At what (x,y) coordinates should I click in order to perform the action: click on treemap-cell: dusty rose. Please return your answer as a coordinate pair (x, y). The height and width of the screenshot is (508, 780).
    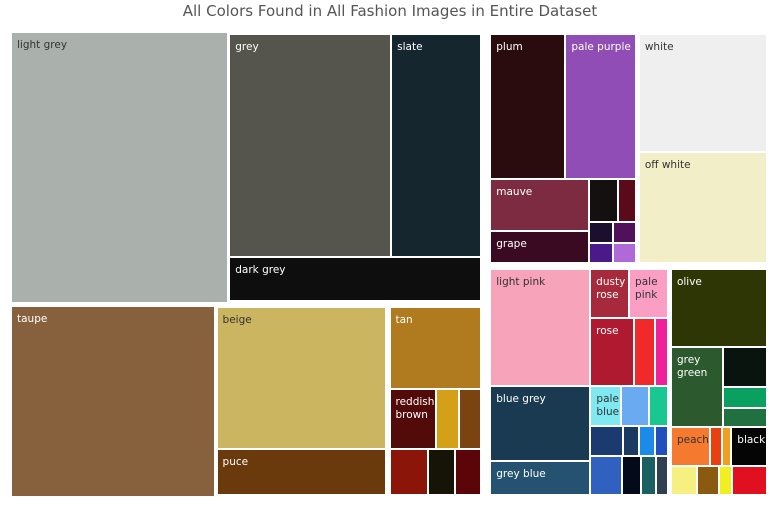
    Looking at the image, I should click on (610, 294).